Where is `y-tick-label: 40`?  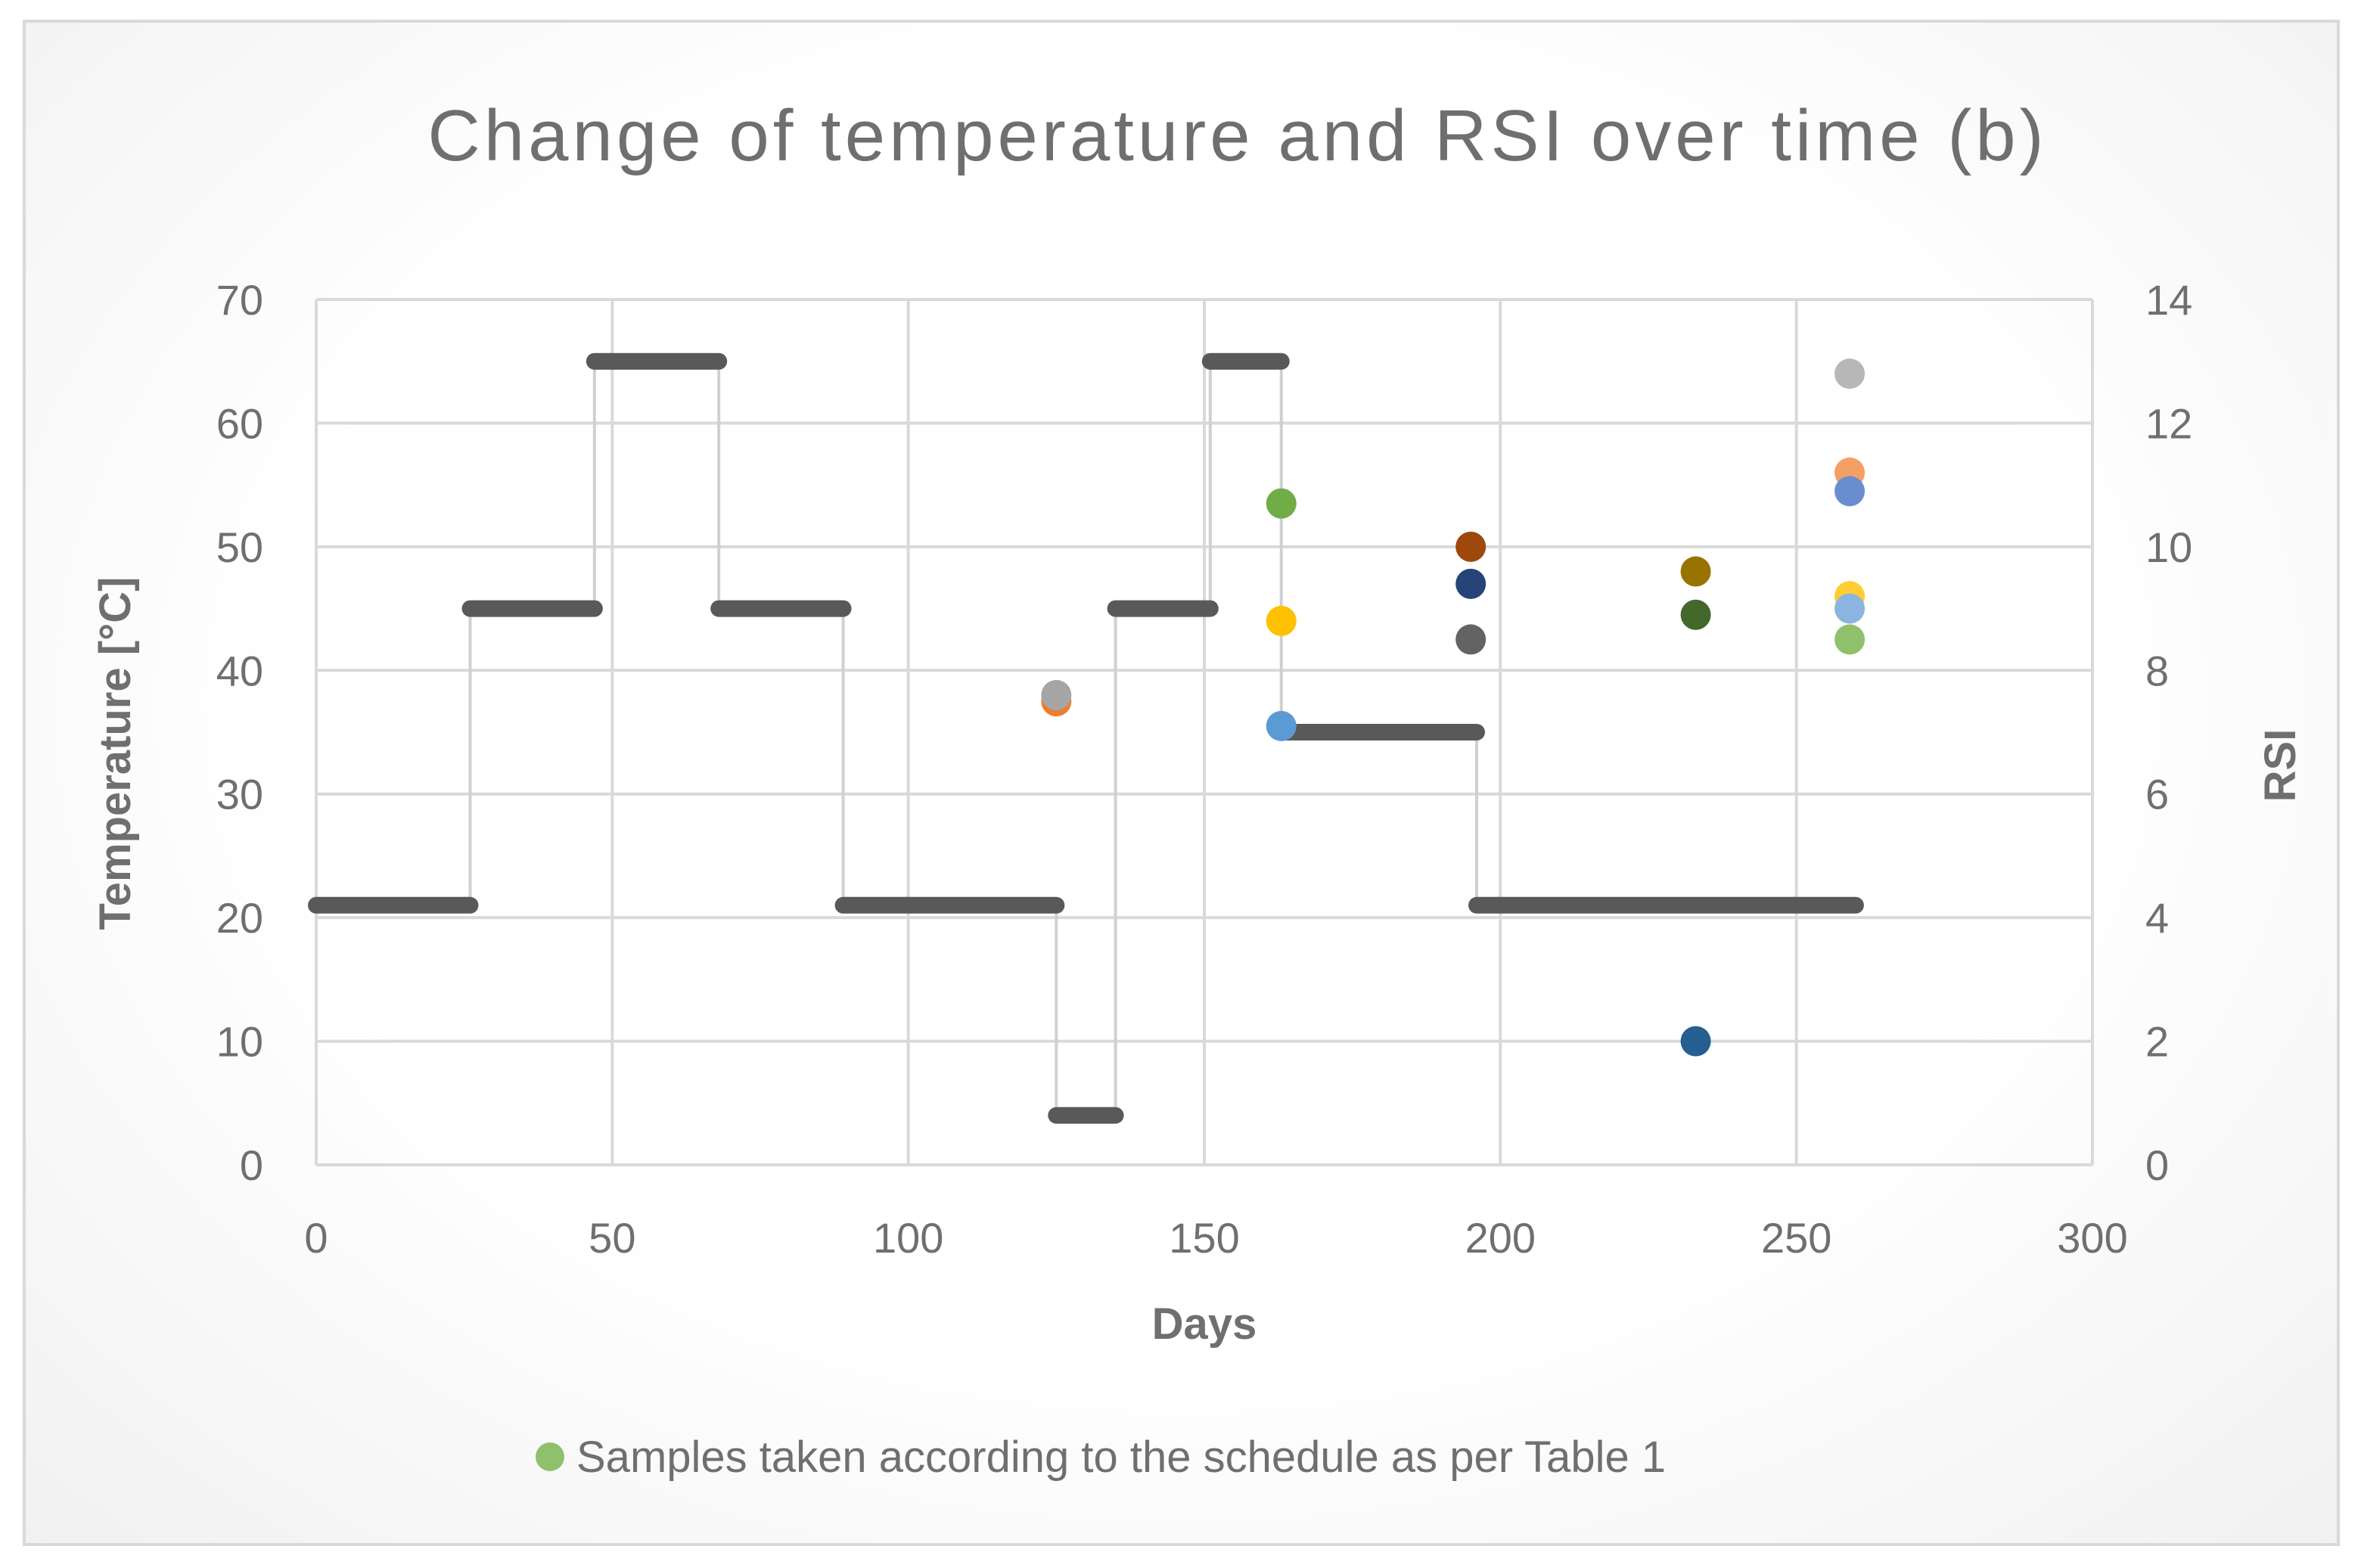 y-tick-label: 40 is located at coordinates (240, 671).